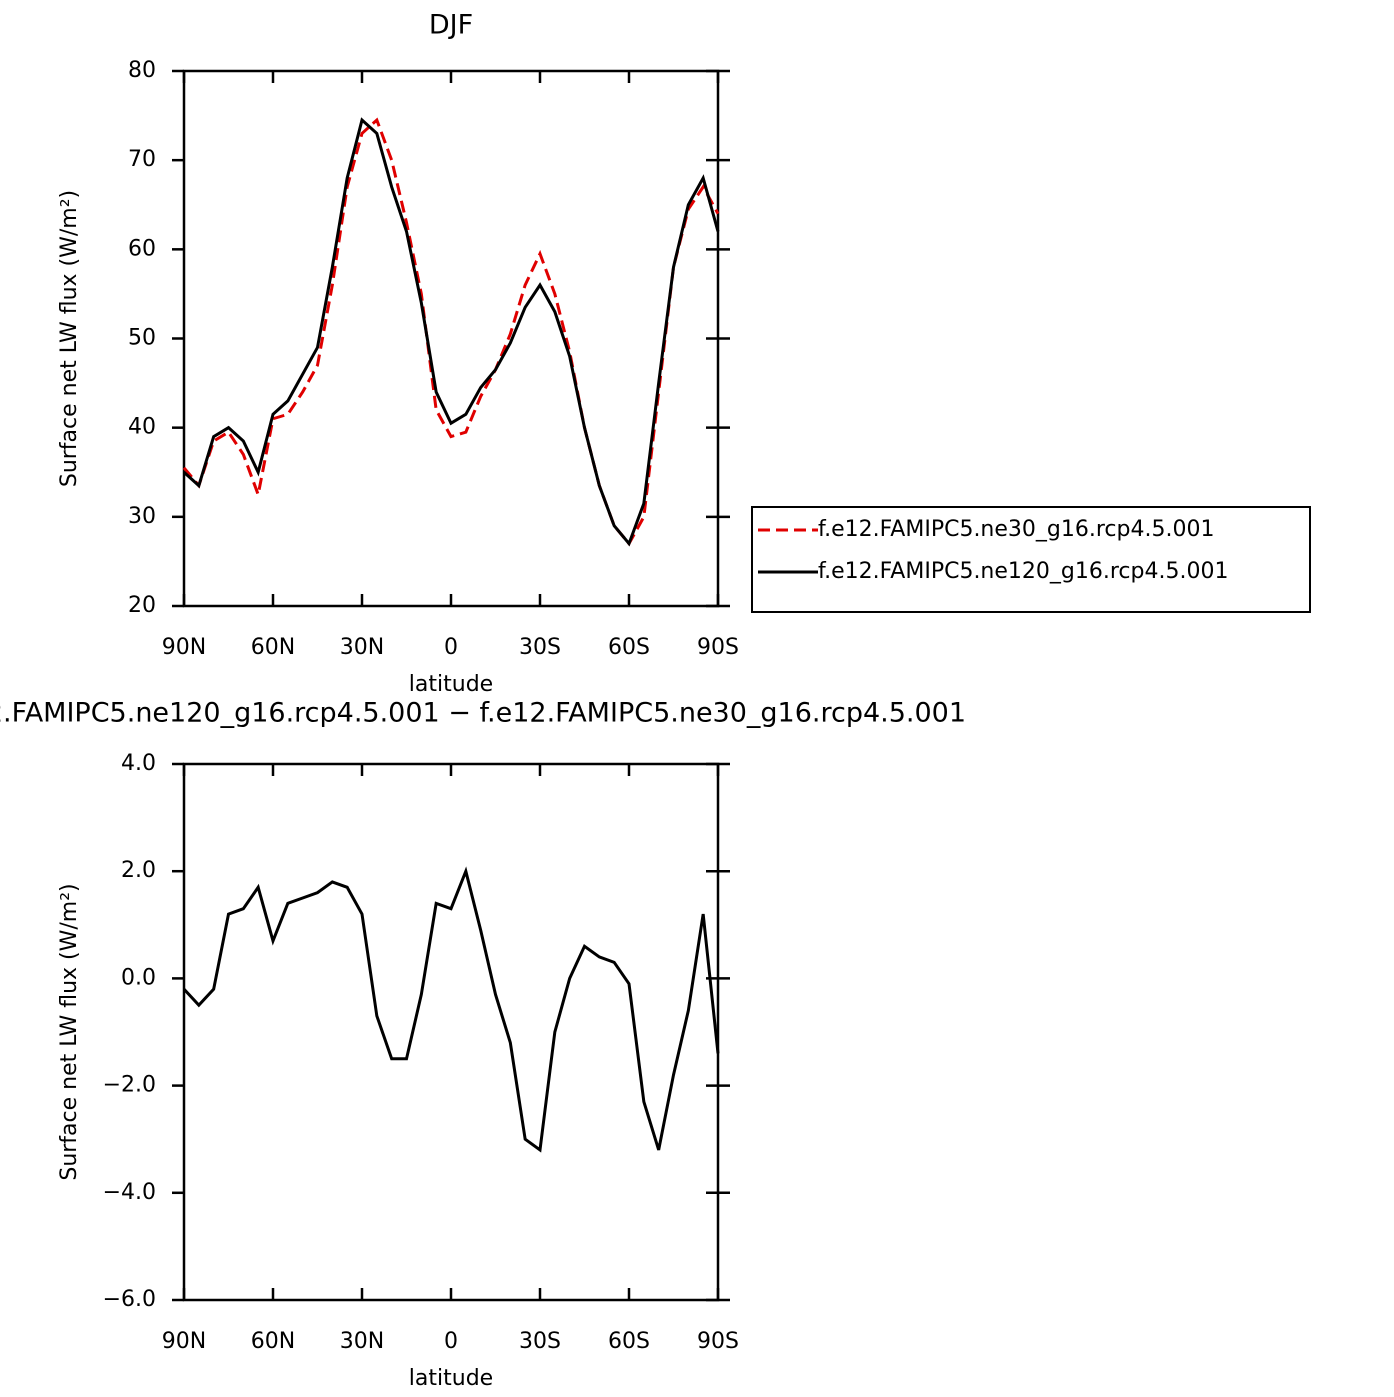 The height and width of the screenshot is (1397, 1394). I want to click on y-tick-label: 0.0, so click(138, 977).